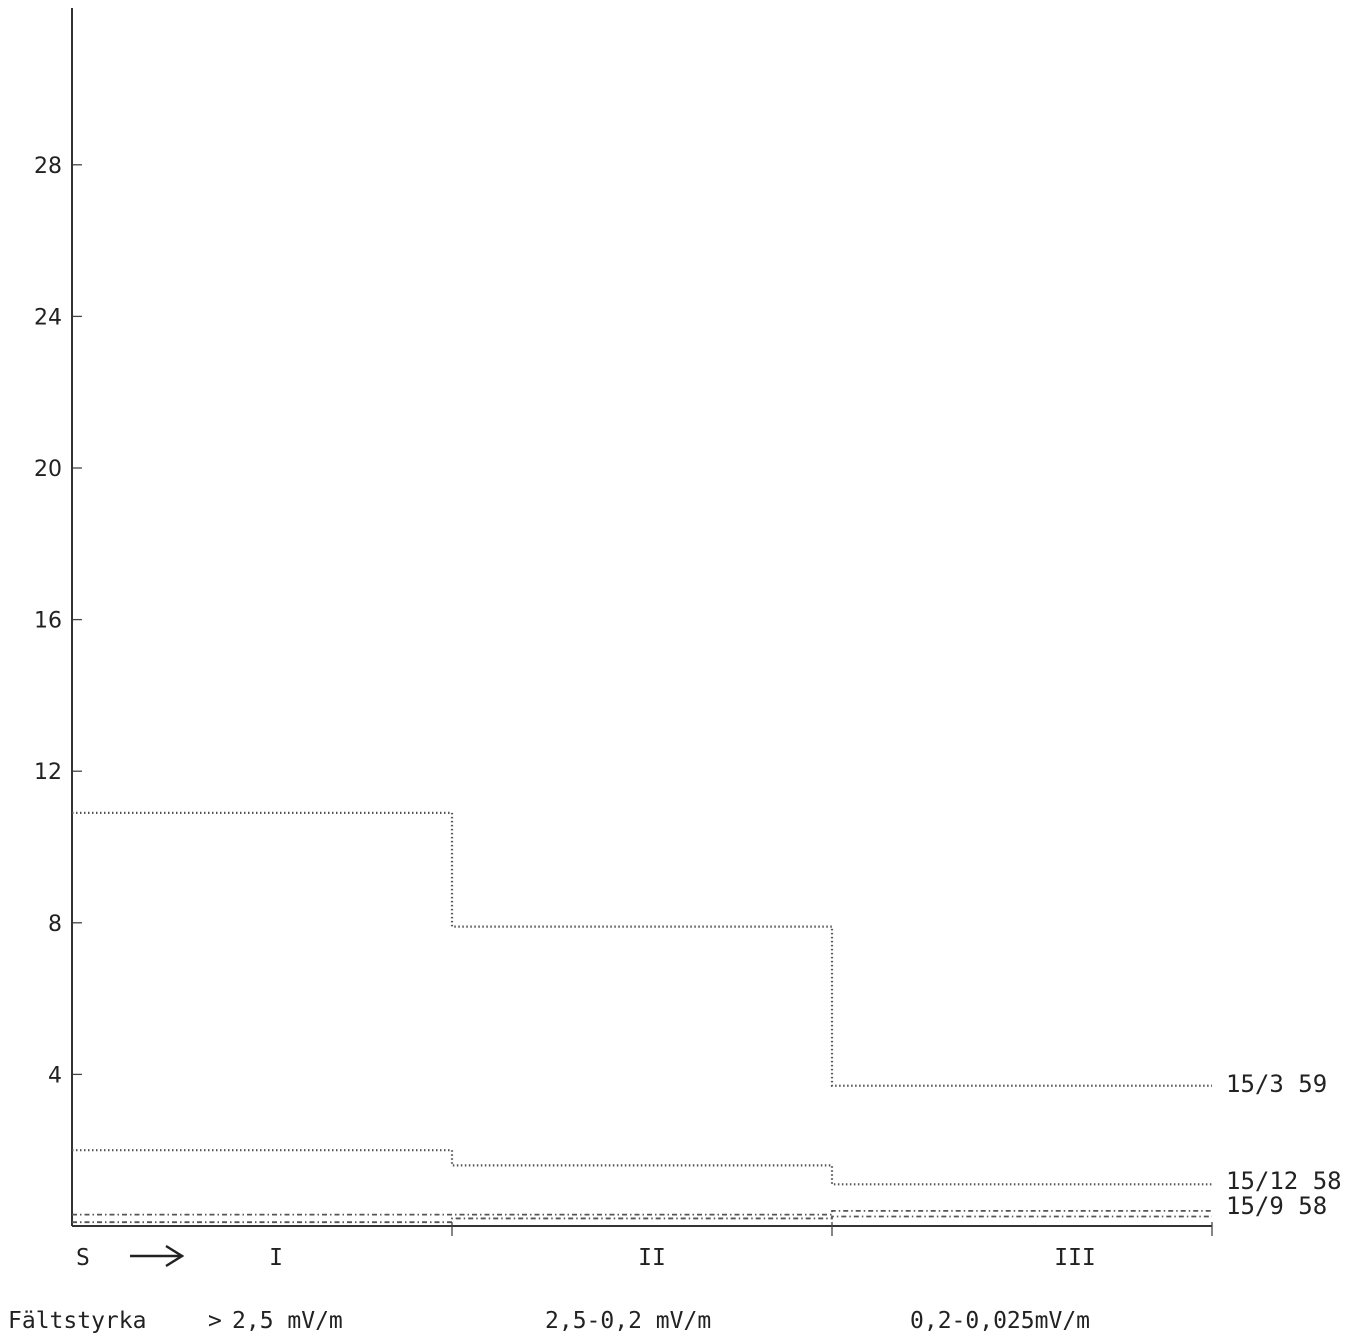  Describe the element at coordinates (682, 1258) in the screenshot. I see `zone-labels: I II III` at that location.